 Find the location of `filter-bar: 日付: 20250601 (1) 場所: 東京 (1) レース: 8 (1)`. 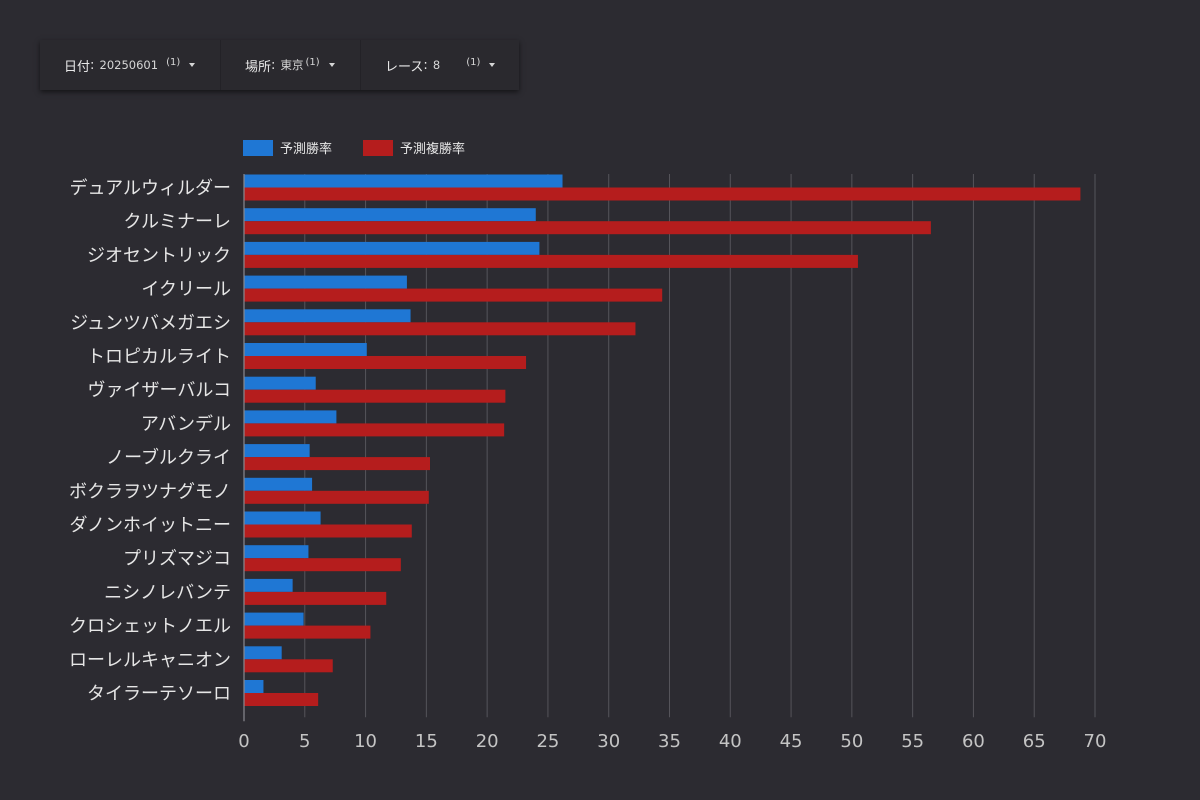

filter-bar: 日付: 20250601 (1) 場所: 東京 (1) レース: 8 (1) is located at coordinates (279, 65).